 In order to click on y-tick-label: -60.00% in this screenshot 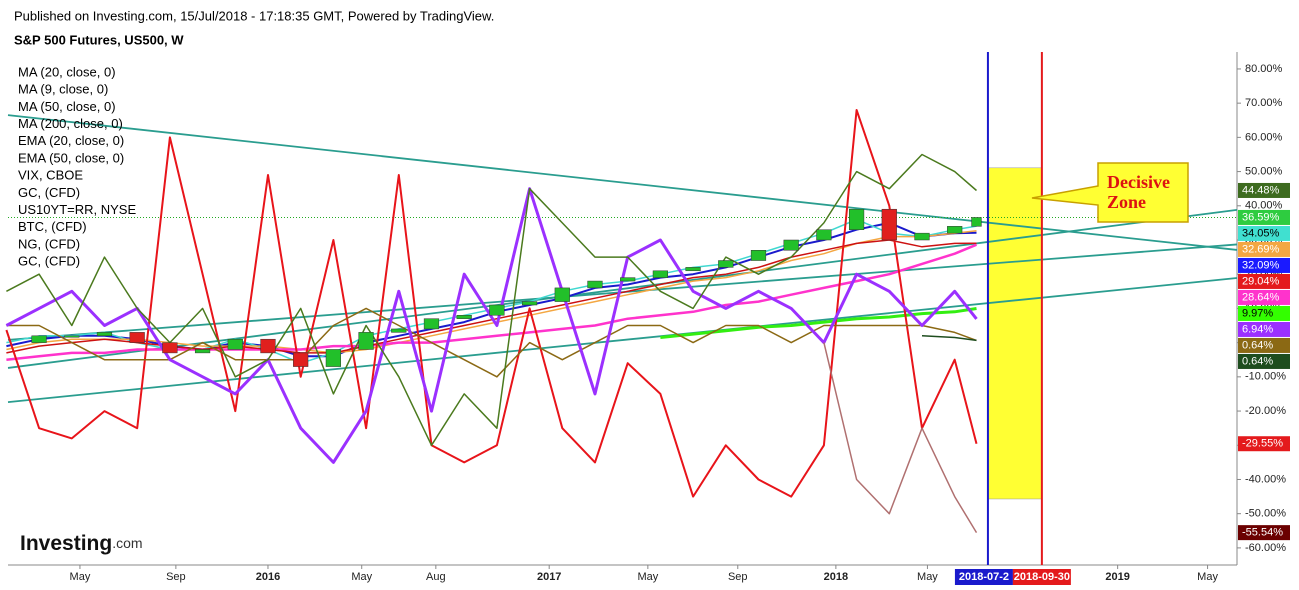, I will do `click(1265, 548)`.